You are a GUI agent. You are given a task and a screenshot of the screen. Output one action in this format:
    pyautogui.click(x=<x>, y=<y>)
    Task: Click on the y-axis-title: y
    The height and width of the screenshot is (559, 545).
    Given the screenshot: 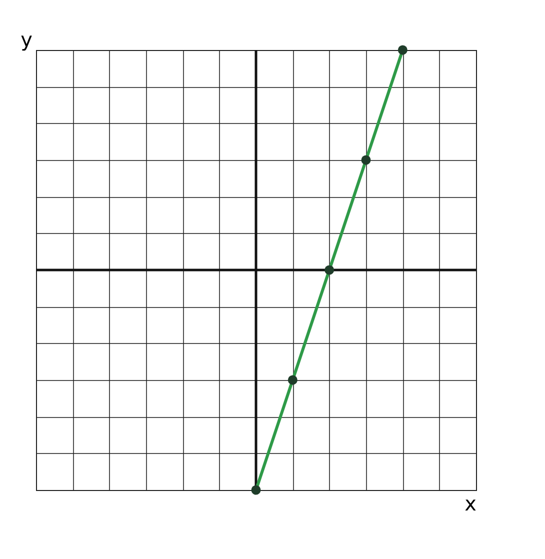 What is the action you would take?
    pyautogui.click(x=26, y=40)
    